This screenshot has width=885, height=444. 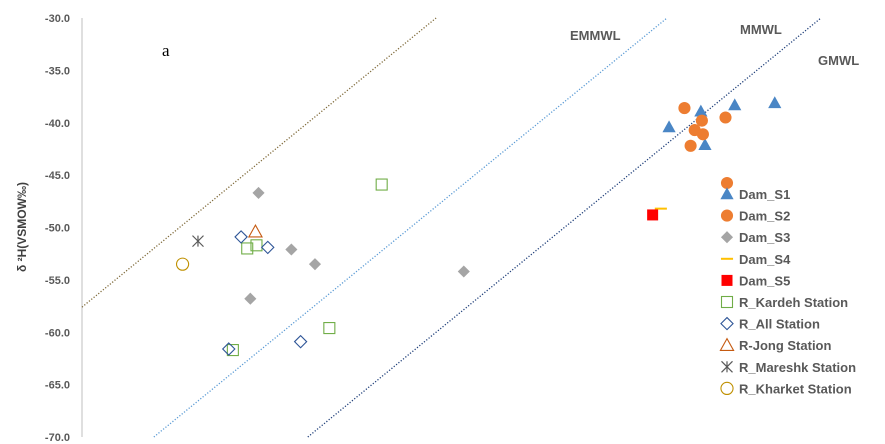 What do you see at coordinates (166, 50) in the screenshot?
I see `panel-label: a` at bounding box center [166, 50].